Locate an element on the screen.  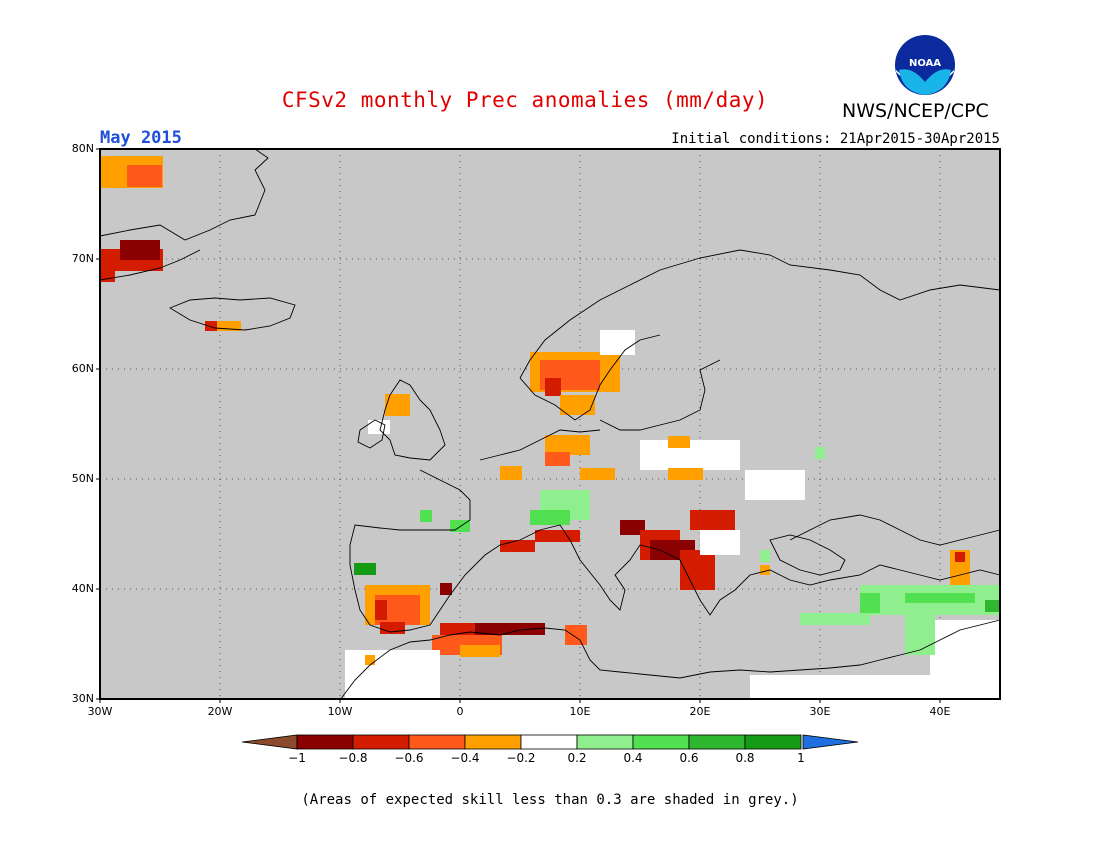
colorbar-label: −0.8 is located at coordinates (353, 758).